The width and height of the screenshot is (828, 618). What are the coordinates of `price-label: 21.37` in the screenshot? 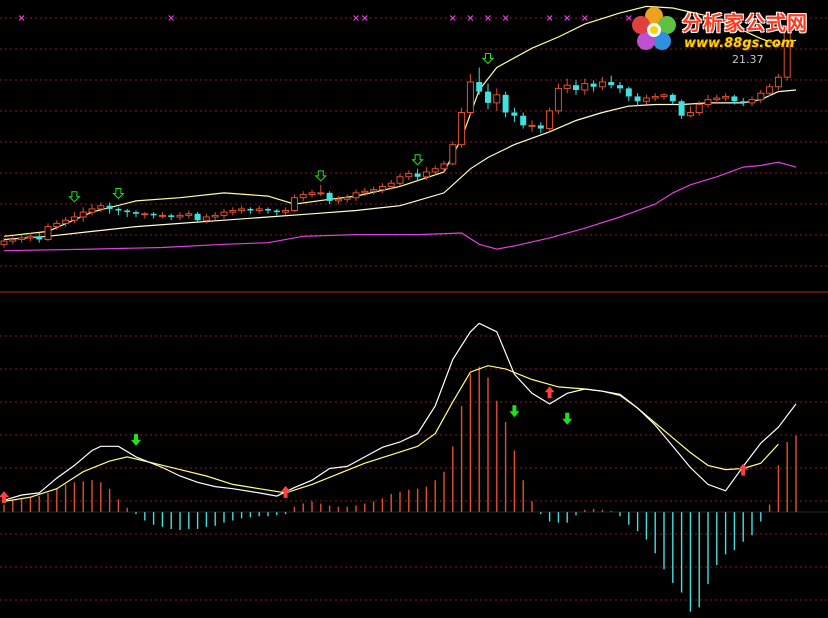 It's located at (748, 59).